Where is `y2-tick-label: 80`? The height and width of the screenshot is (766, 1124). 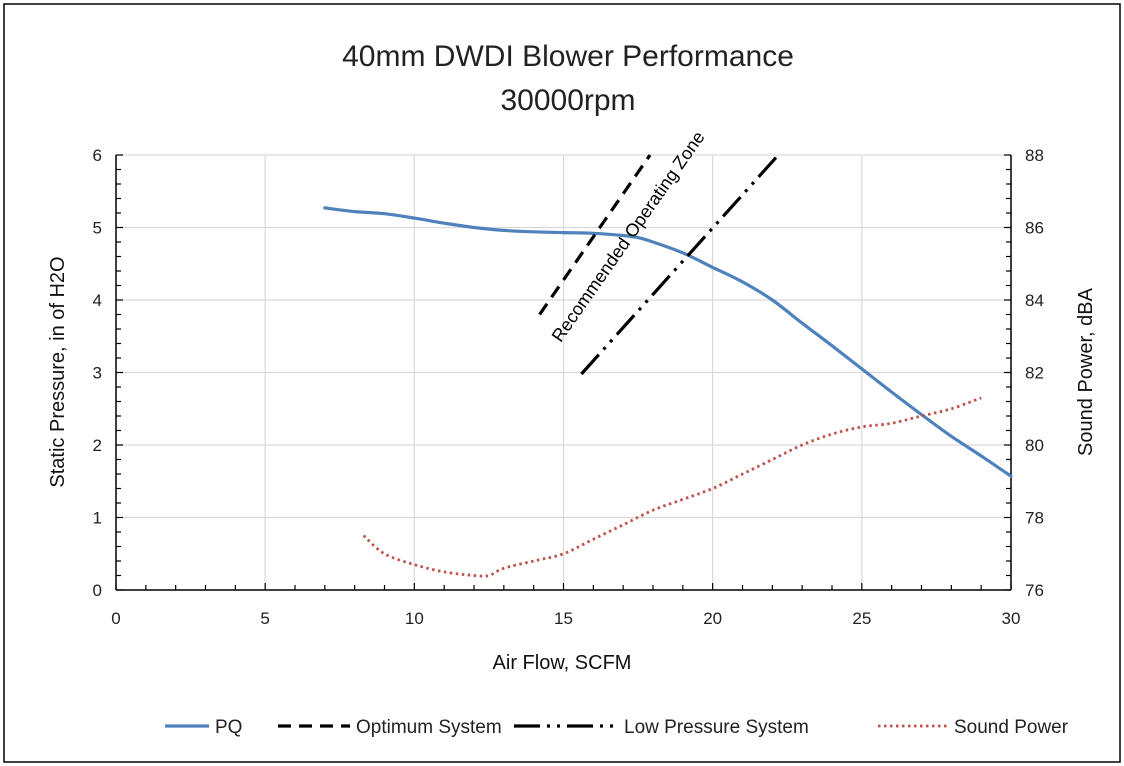
y2-tick-label: 80 is located at coordinates (1034, 445).